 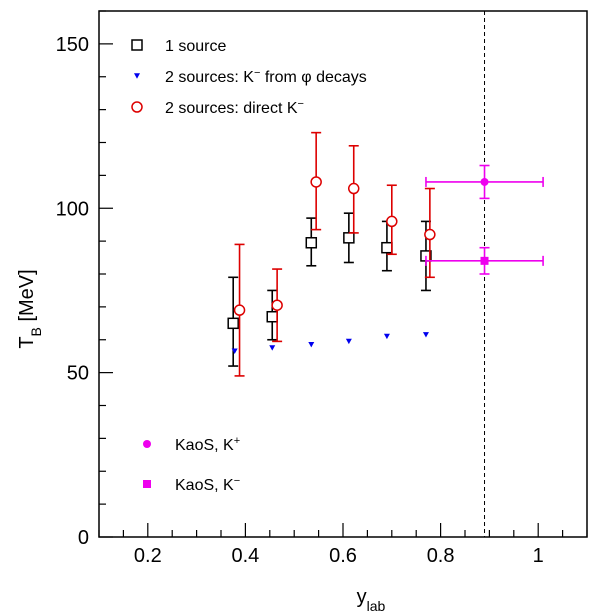 I want to click on legend-text-sup: +, so click(x=237, y=441).